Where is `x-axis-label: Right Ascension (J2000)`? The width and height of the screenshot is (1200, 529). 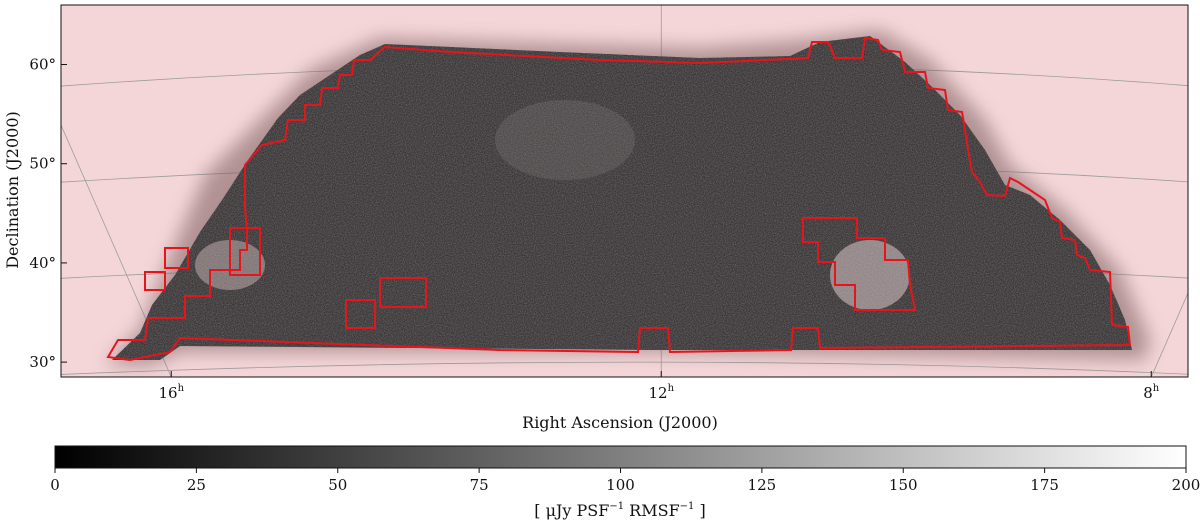
x-axis-label: Right Ascension (J2000) is located at coordinates (620, 422).